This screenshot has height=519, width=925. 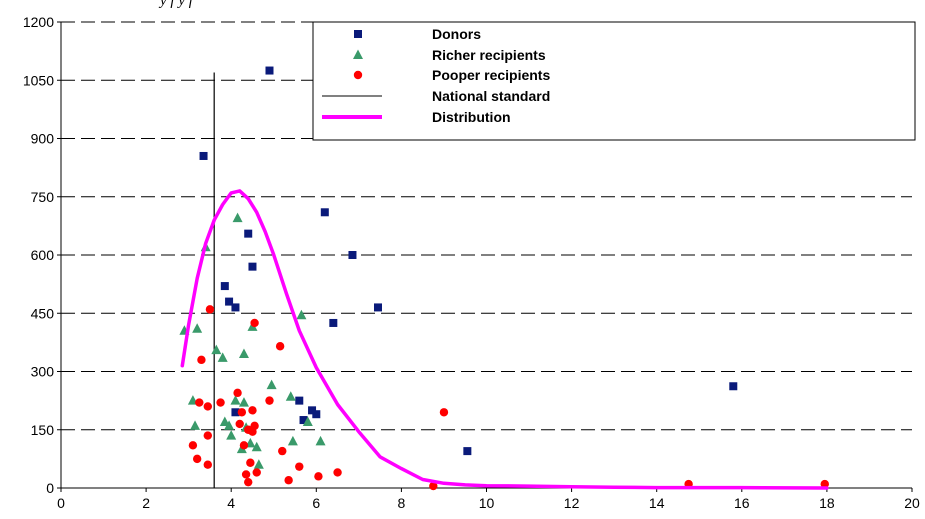 I want to click on chart-title-fragment: y f y f, so click(x=176, y=4).